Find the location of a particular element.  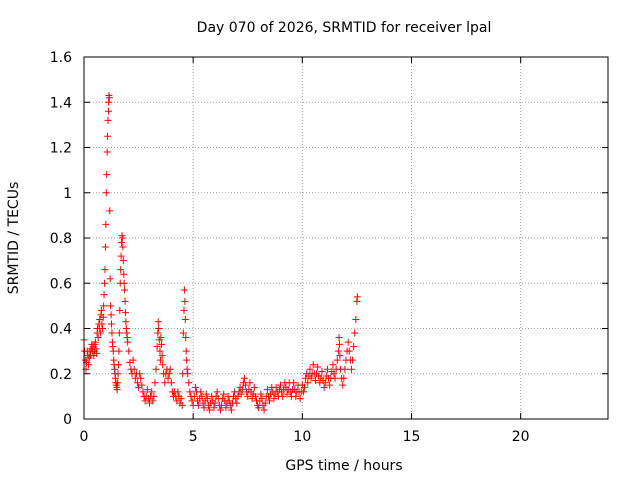

y-tick-label: 0 is located at coordinates (67, 420).